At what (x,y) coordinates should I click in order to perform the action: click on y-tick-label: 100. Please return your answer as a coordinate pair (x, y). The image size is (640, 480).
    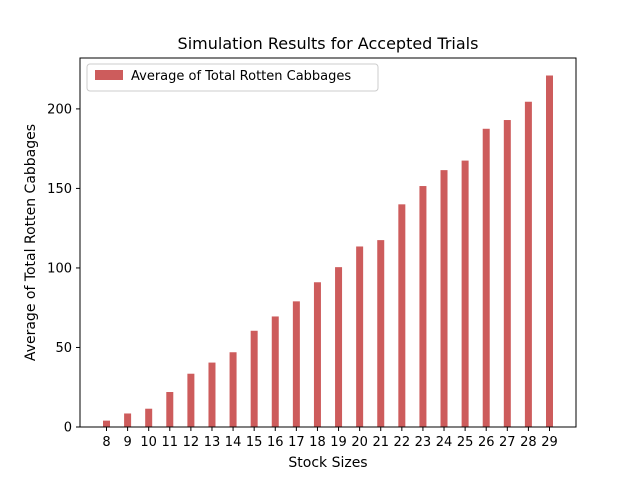
    Looking at the image, I should click on (59, 268).